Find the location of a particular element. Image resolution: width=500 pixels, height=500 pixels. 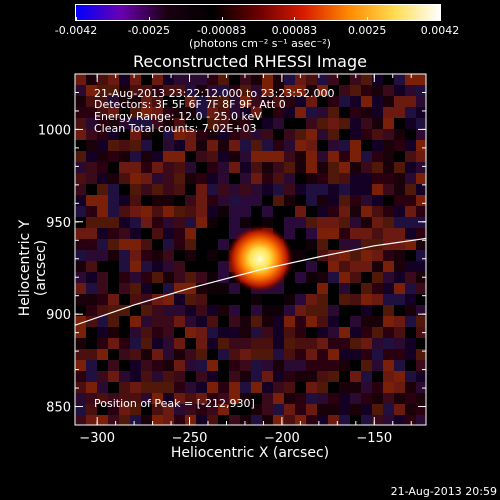

colorbar-tick-label: -0.00083 is located at coordinates (221, 30).